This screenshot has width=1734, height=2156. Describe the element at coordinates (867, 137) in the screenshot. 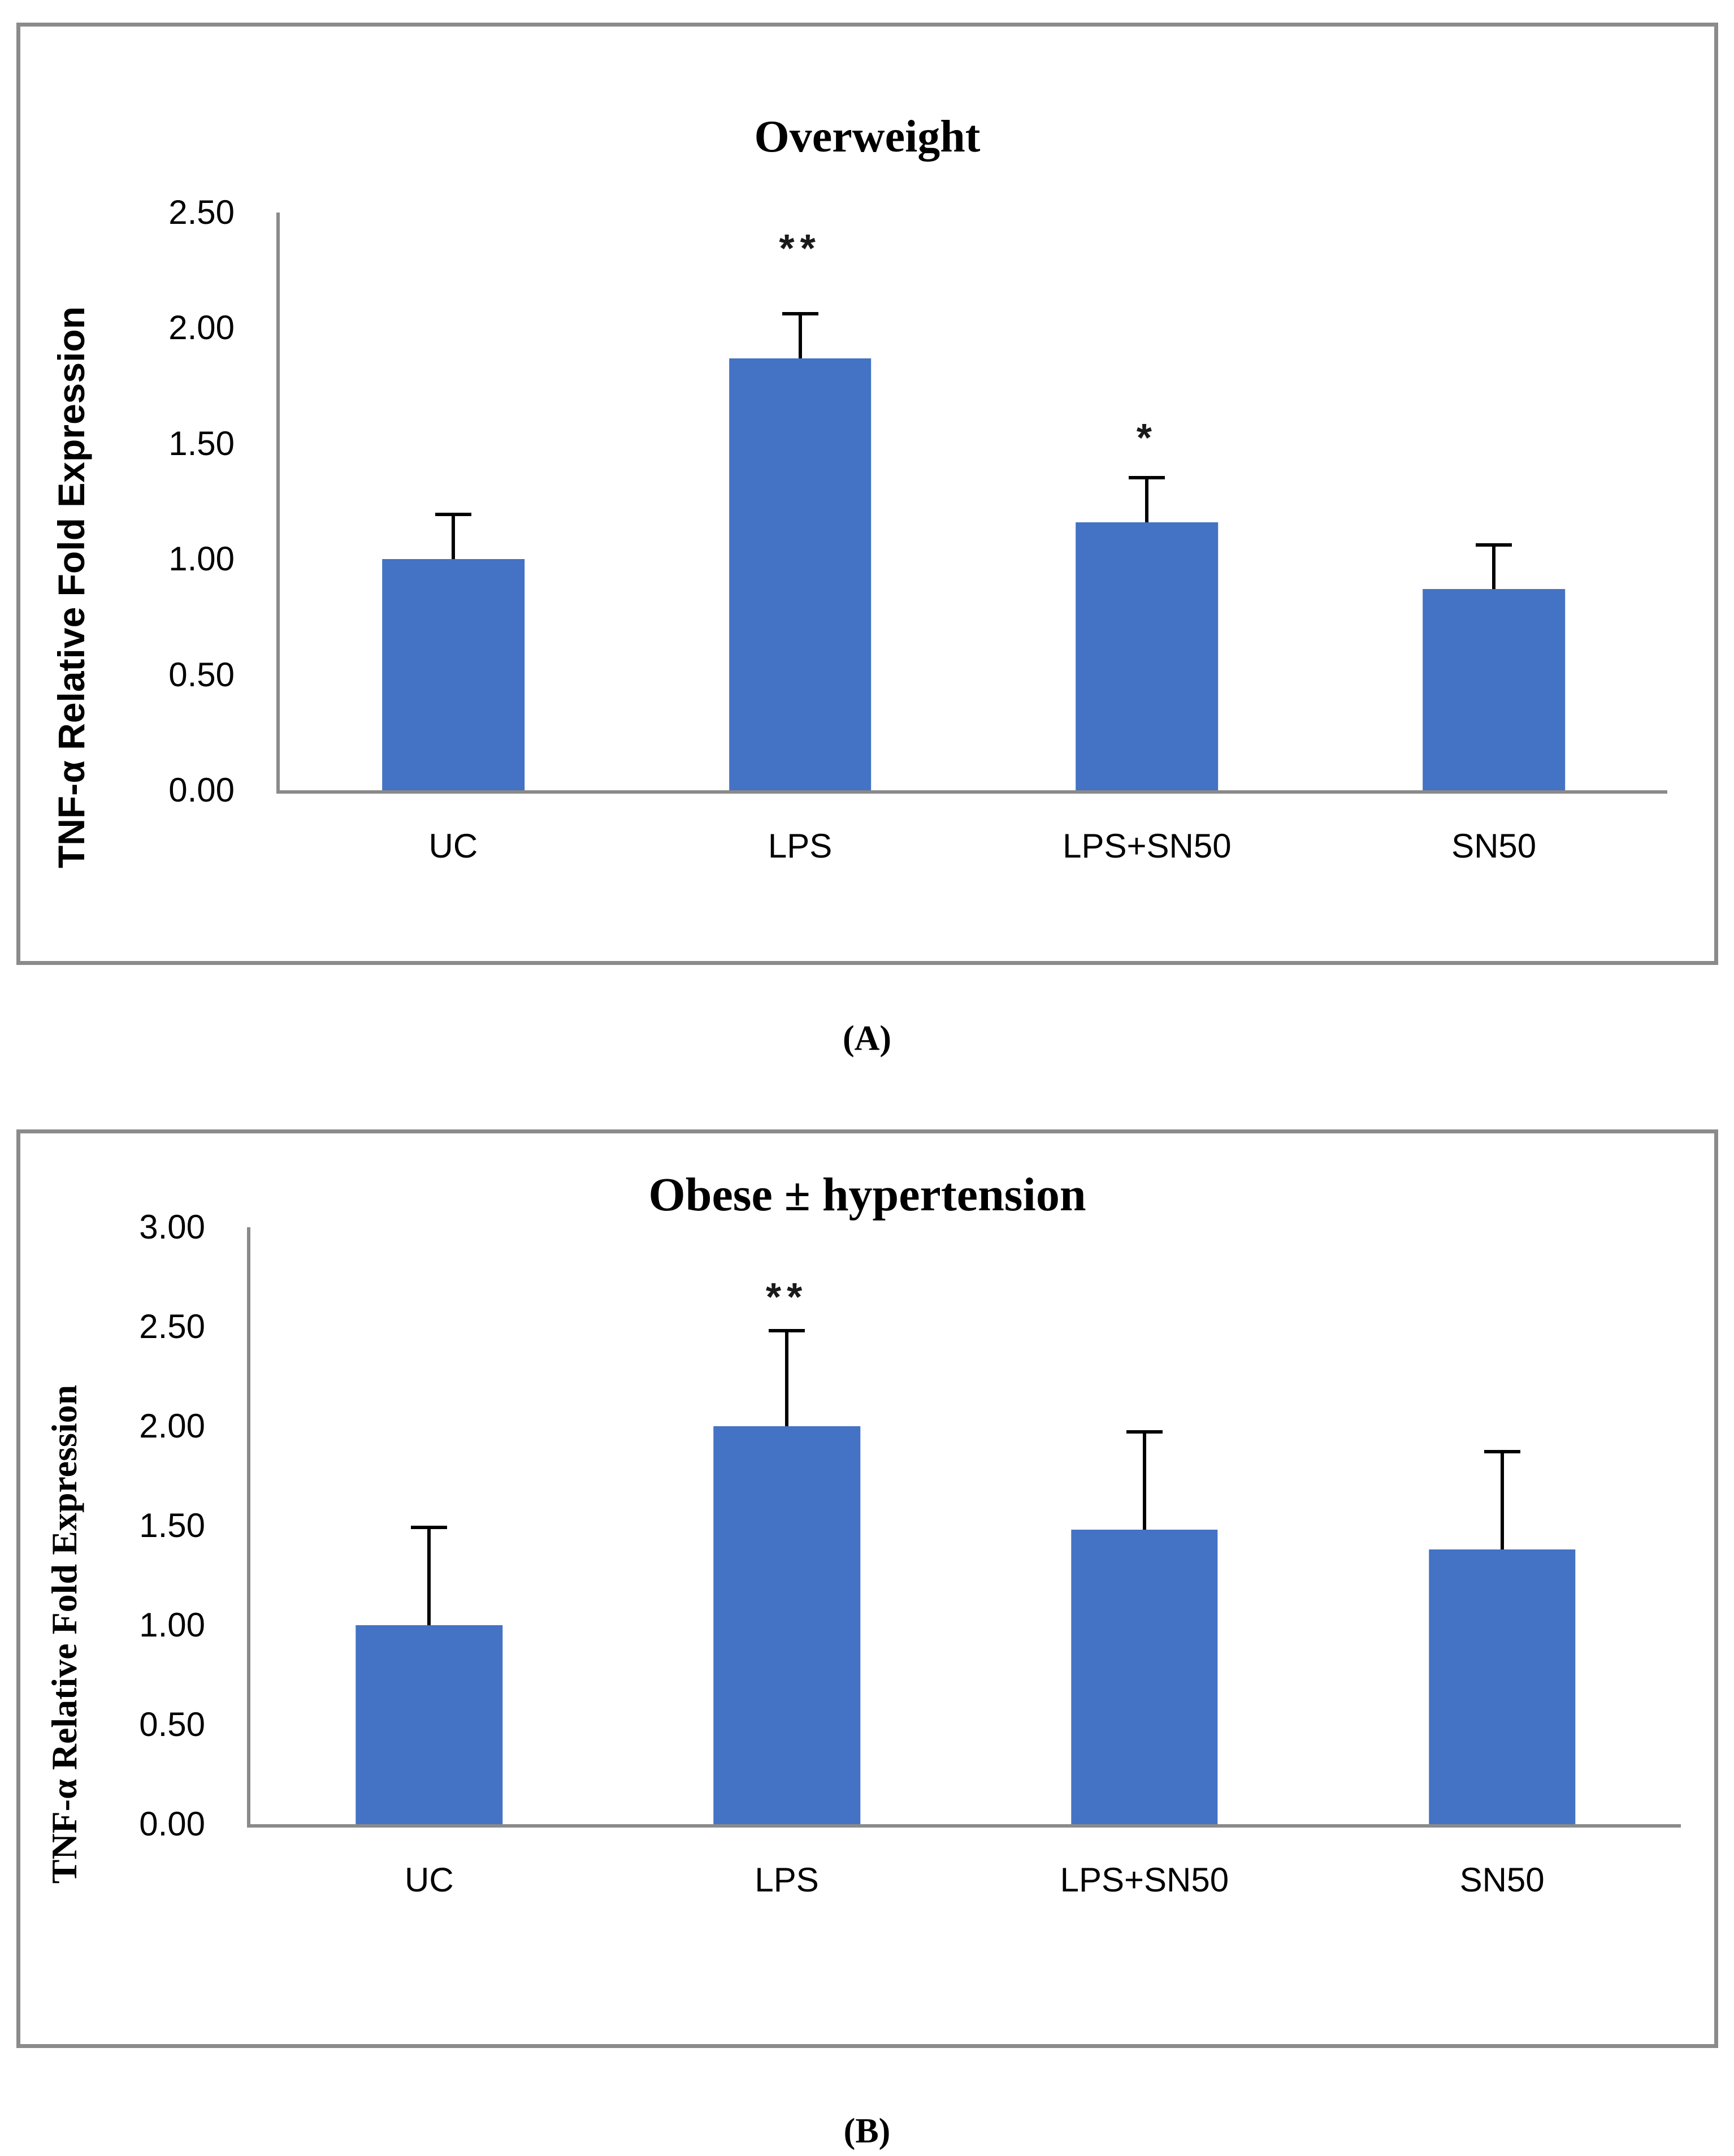

I see `chart-title: Overweight` at that location.